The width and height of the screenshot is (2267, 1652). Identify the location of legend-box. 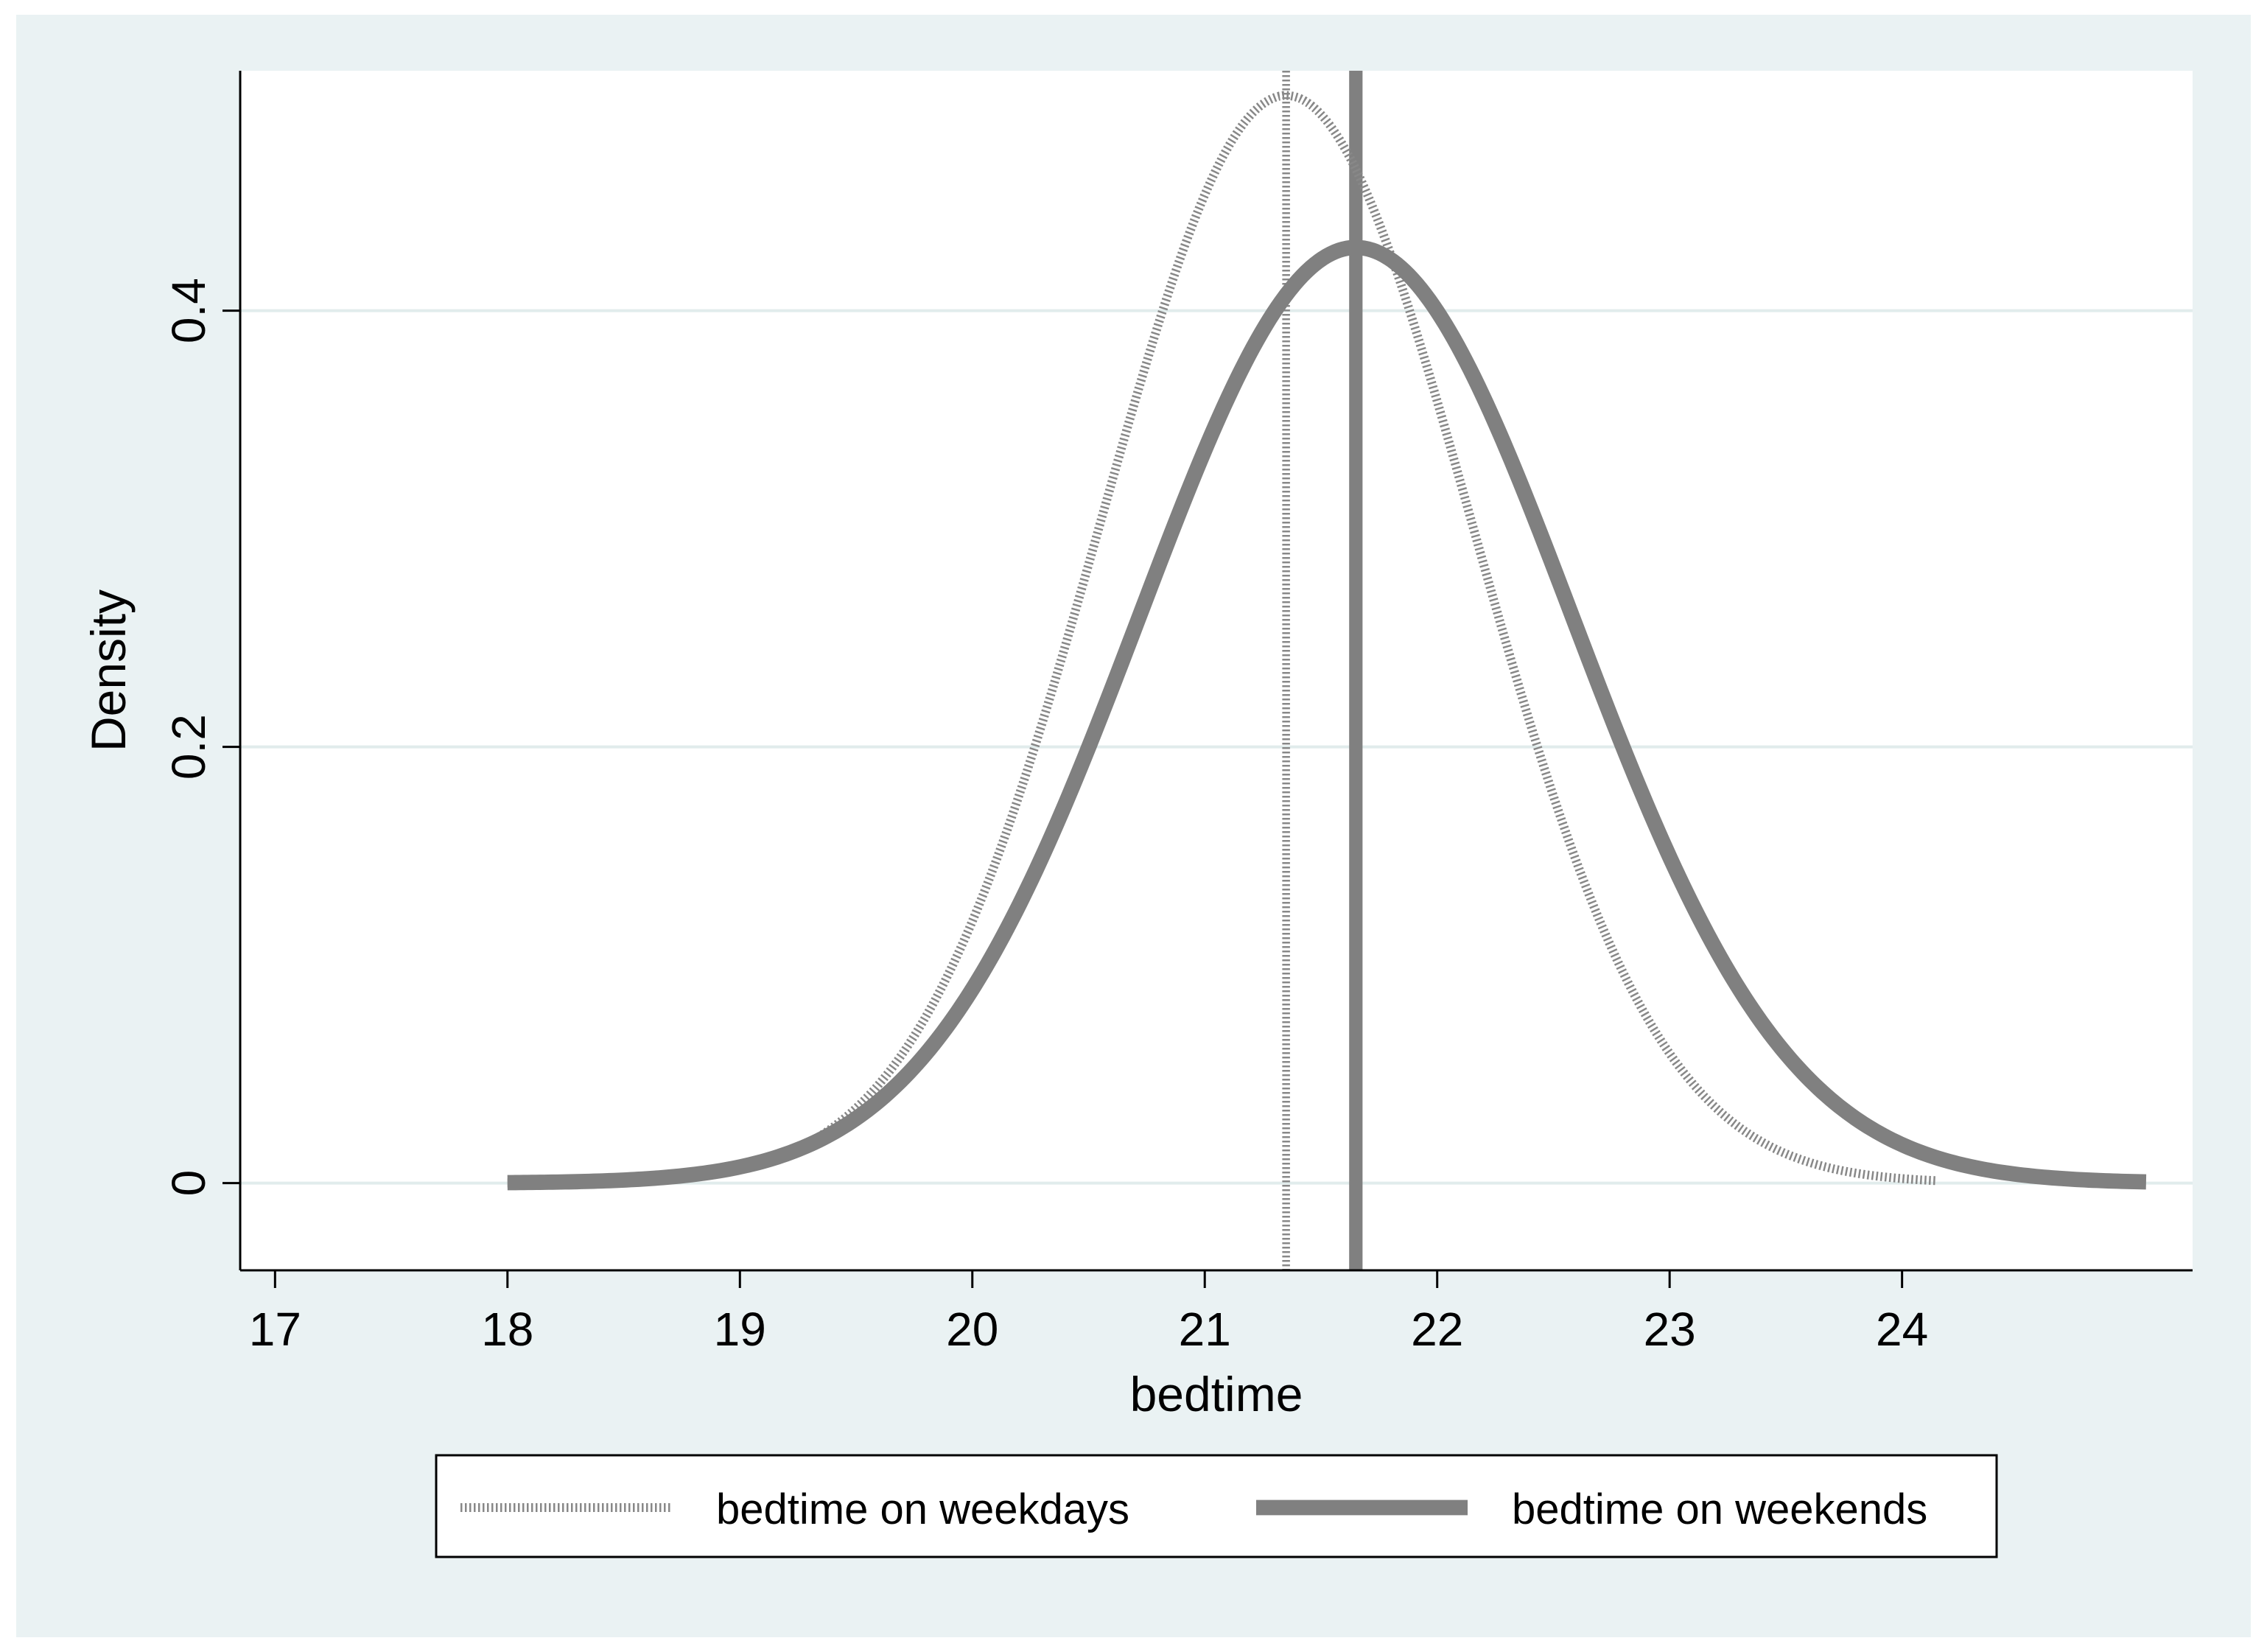
(1216, 1506).